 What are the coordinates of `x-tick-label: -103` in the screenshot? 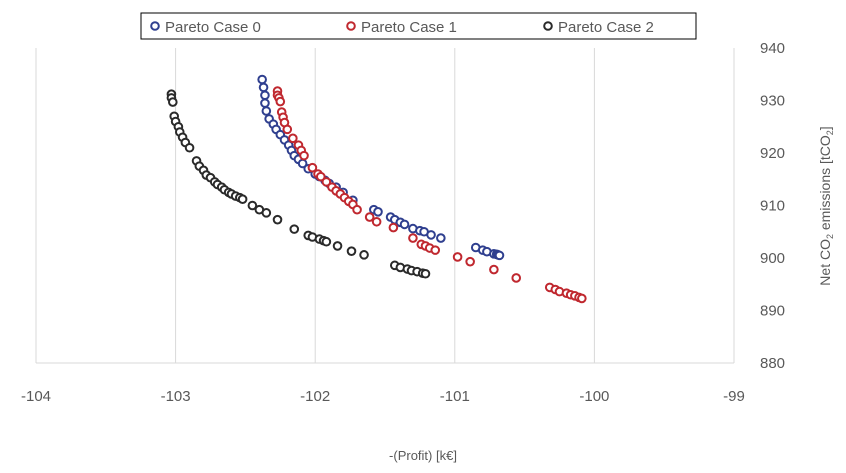 It's located at (176, 396).